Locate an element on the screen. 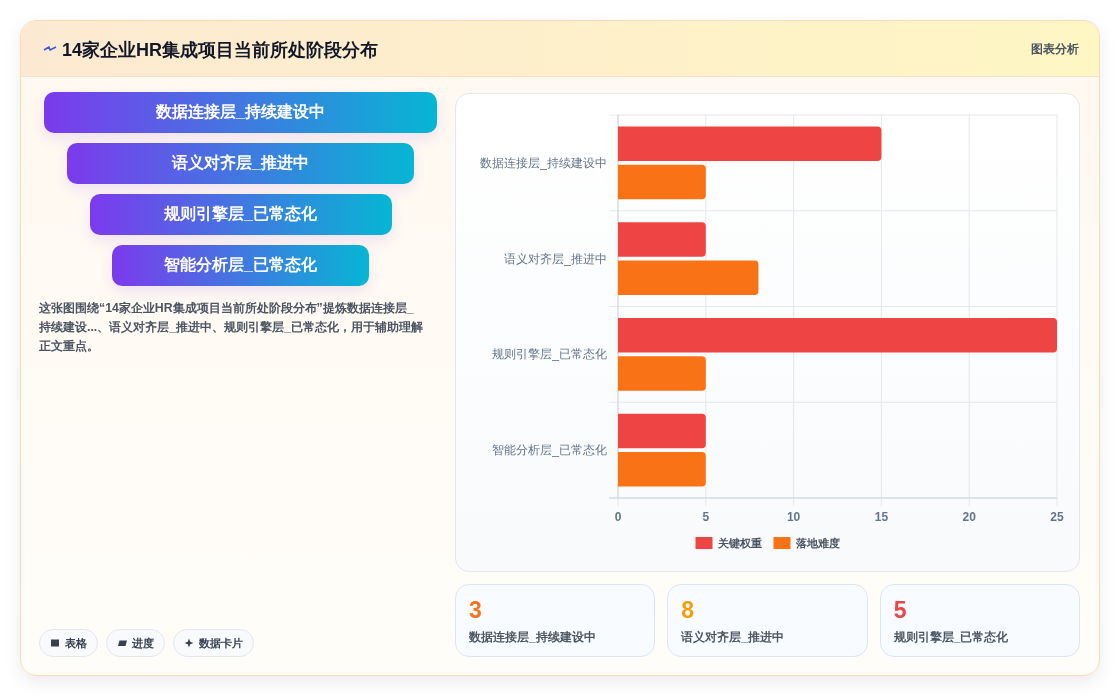  legend-label: 落地难度 is located at coordinates (817, 543).